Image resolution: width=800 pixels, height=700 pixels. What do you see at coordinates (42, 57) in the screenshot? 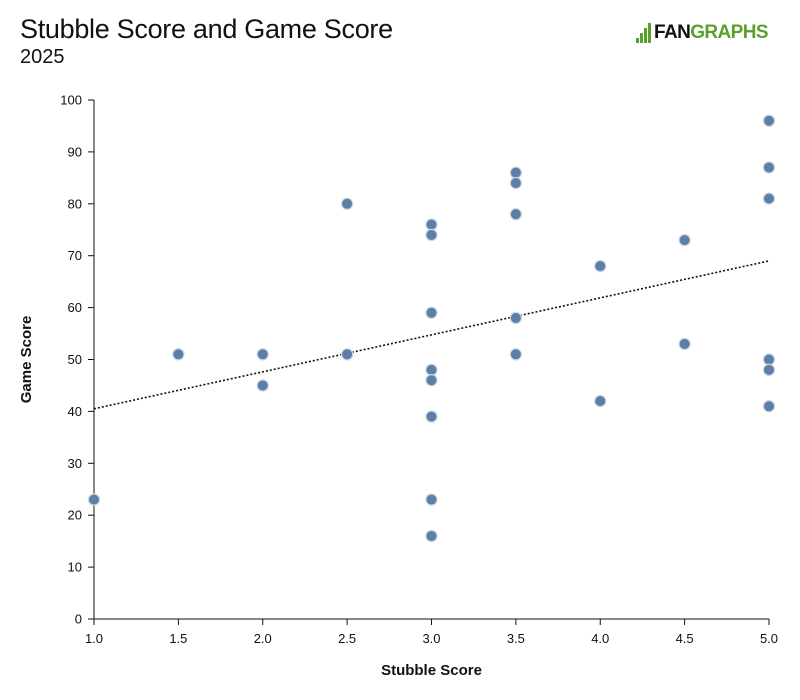
I see `chart-subtitle: 2025` at bounding box center [42, 57].